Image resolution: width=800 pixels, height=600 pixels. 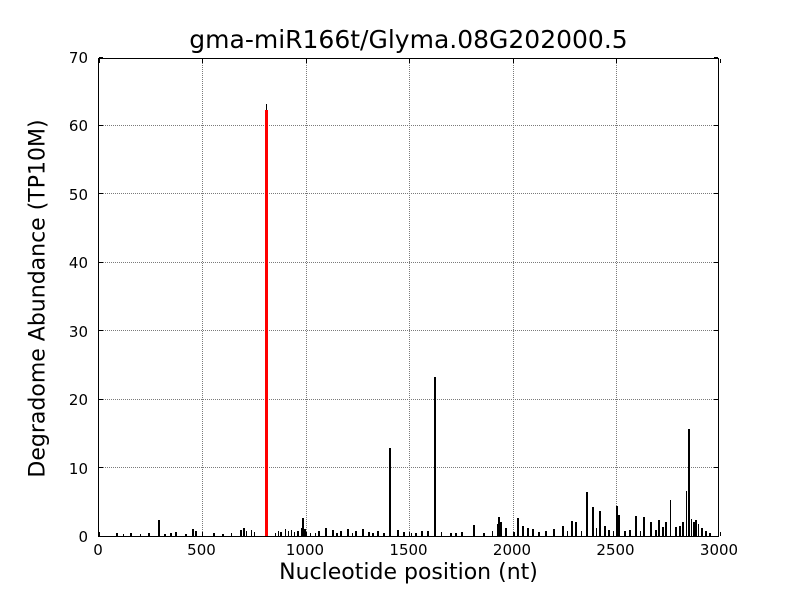 What do you see at coordinates (266, 322) in the screenshot?
I see `cleavage-site-marker` at bounding box center [266, 322].